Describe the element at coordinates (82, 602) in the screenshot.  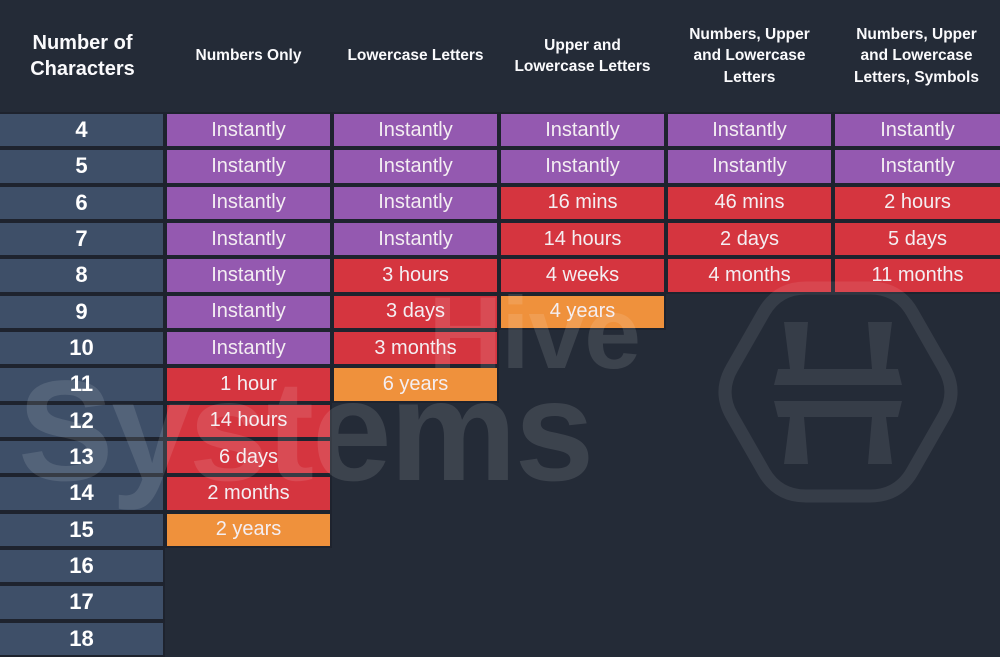
I see `row-chars-cell: 17` at that location.